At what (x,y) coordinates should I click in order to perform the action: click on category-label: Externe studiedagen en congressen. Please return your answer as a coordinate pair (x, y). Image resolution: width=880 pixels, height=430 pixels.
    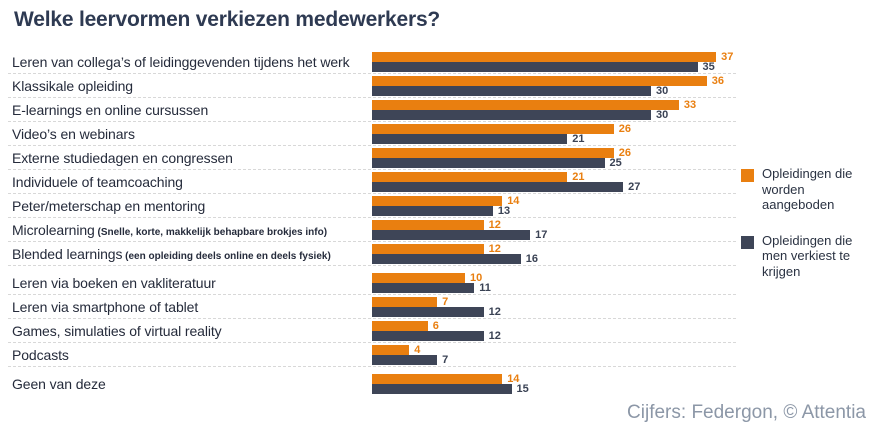
    Looking at the image, I should click on (122, 158).